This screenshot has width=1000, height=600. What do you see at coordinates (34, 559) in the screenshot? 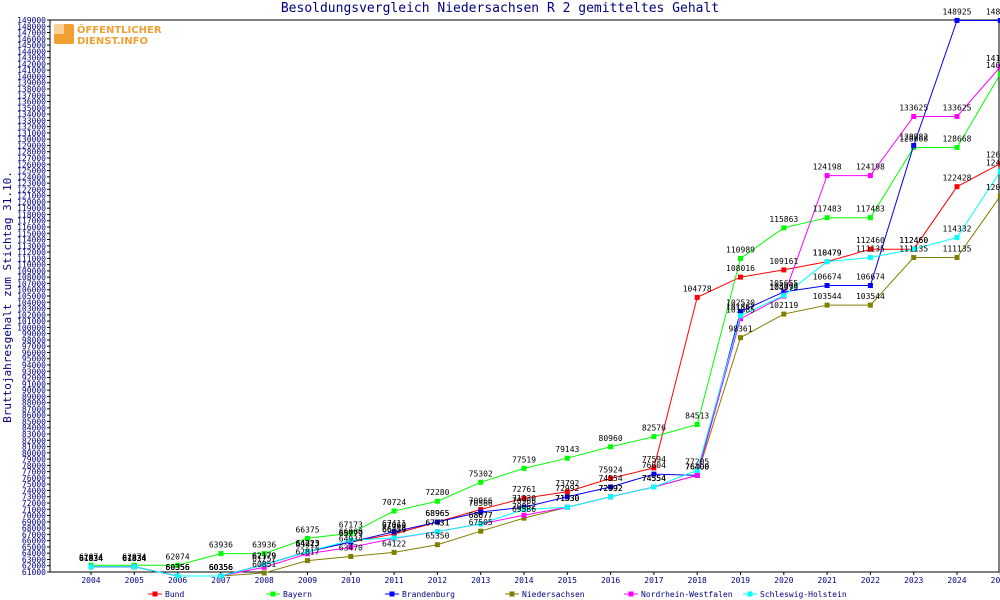
I see `y-tick-label: 63000` at bounding box center [34, 559].